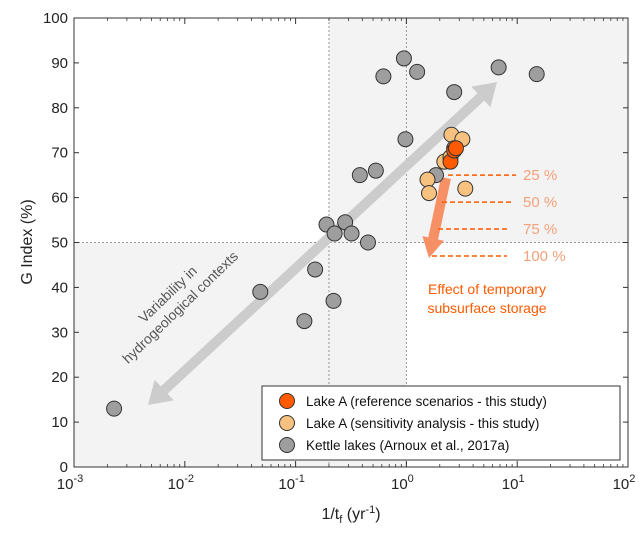  What do you see at coordinates (540, 202) in the screenshot?
I see `storage-level-label: 50 %` at bounding box center [540, 202].